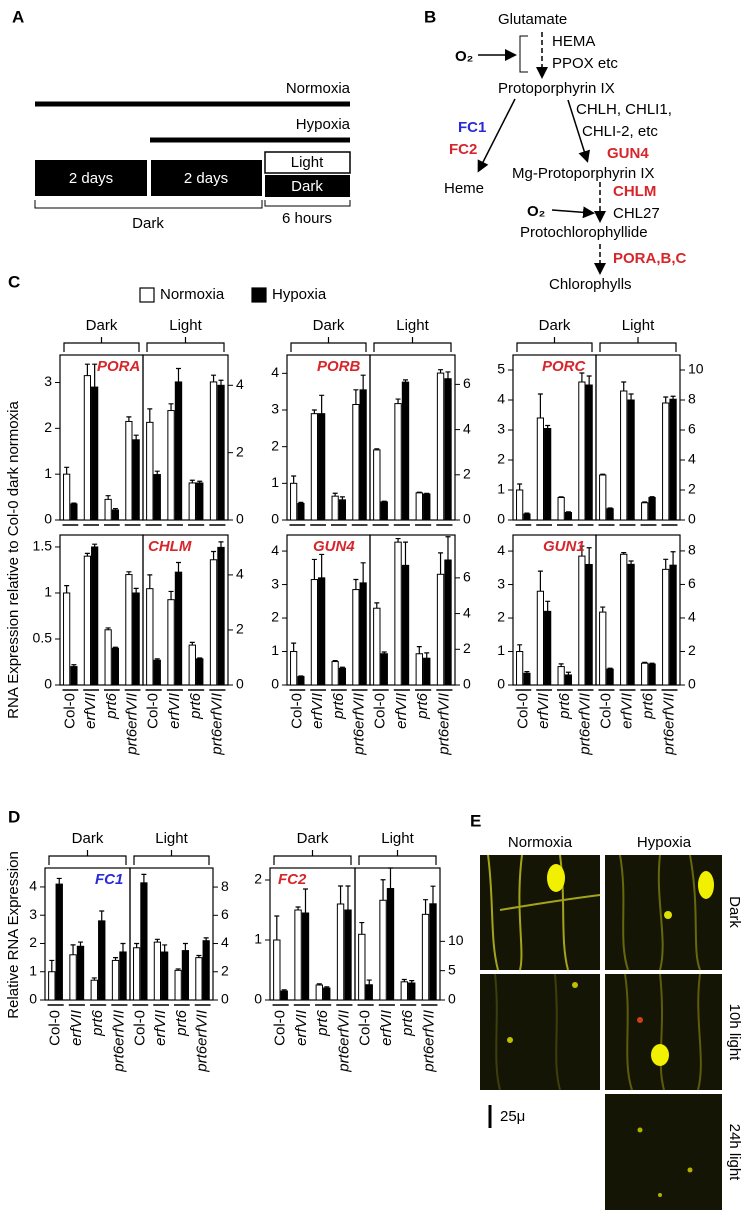 This screenshot has height=1217, width=744. Describe the element at coordinates (275, 583) in the screenshot. I see `y-tick-label: 3` at that location.